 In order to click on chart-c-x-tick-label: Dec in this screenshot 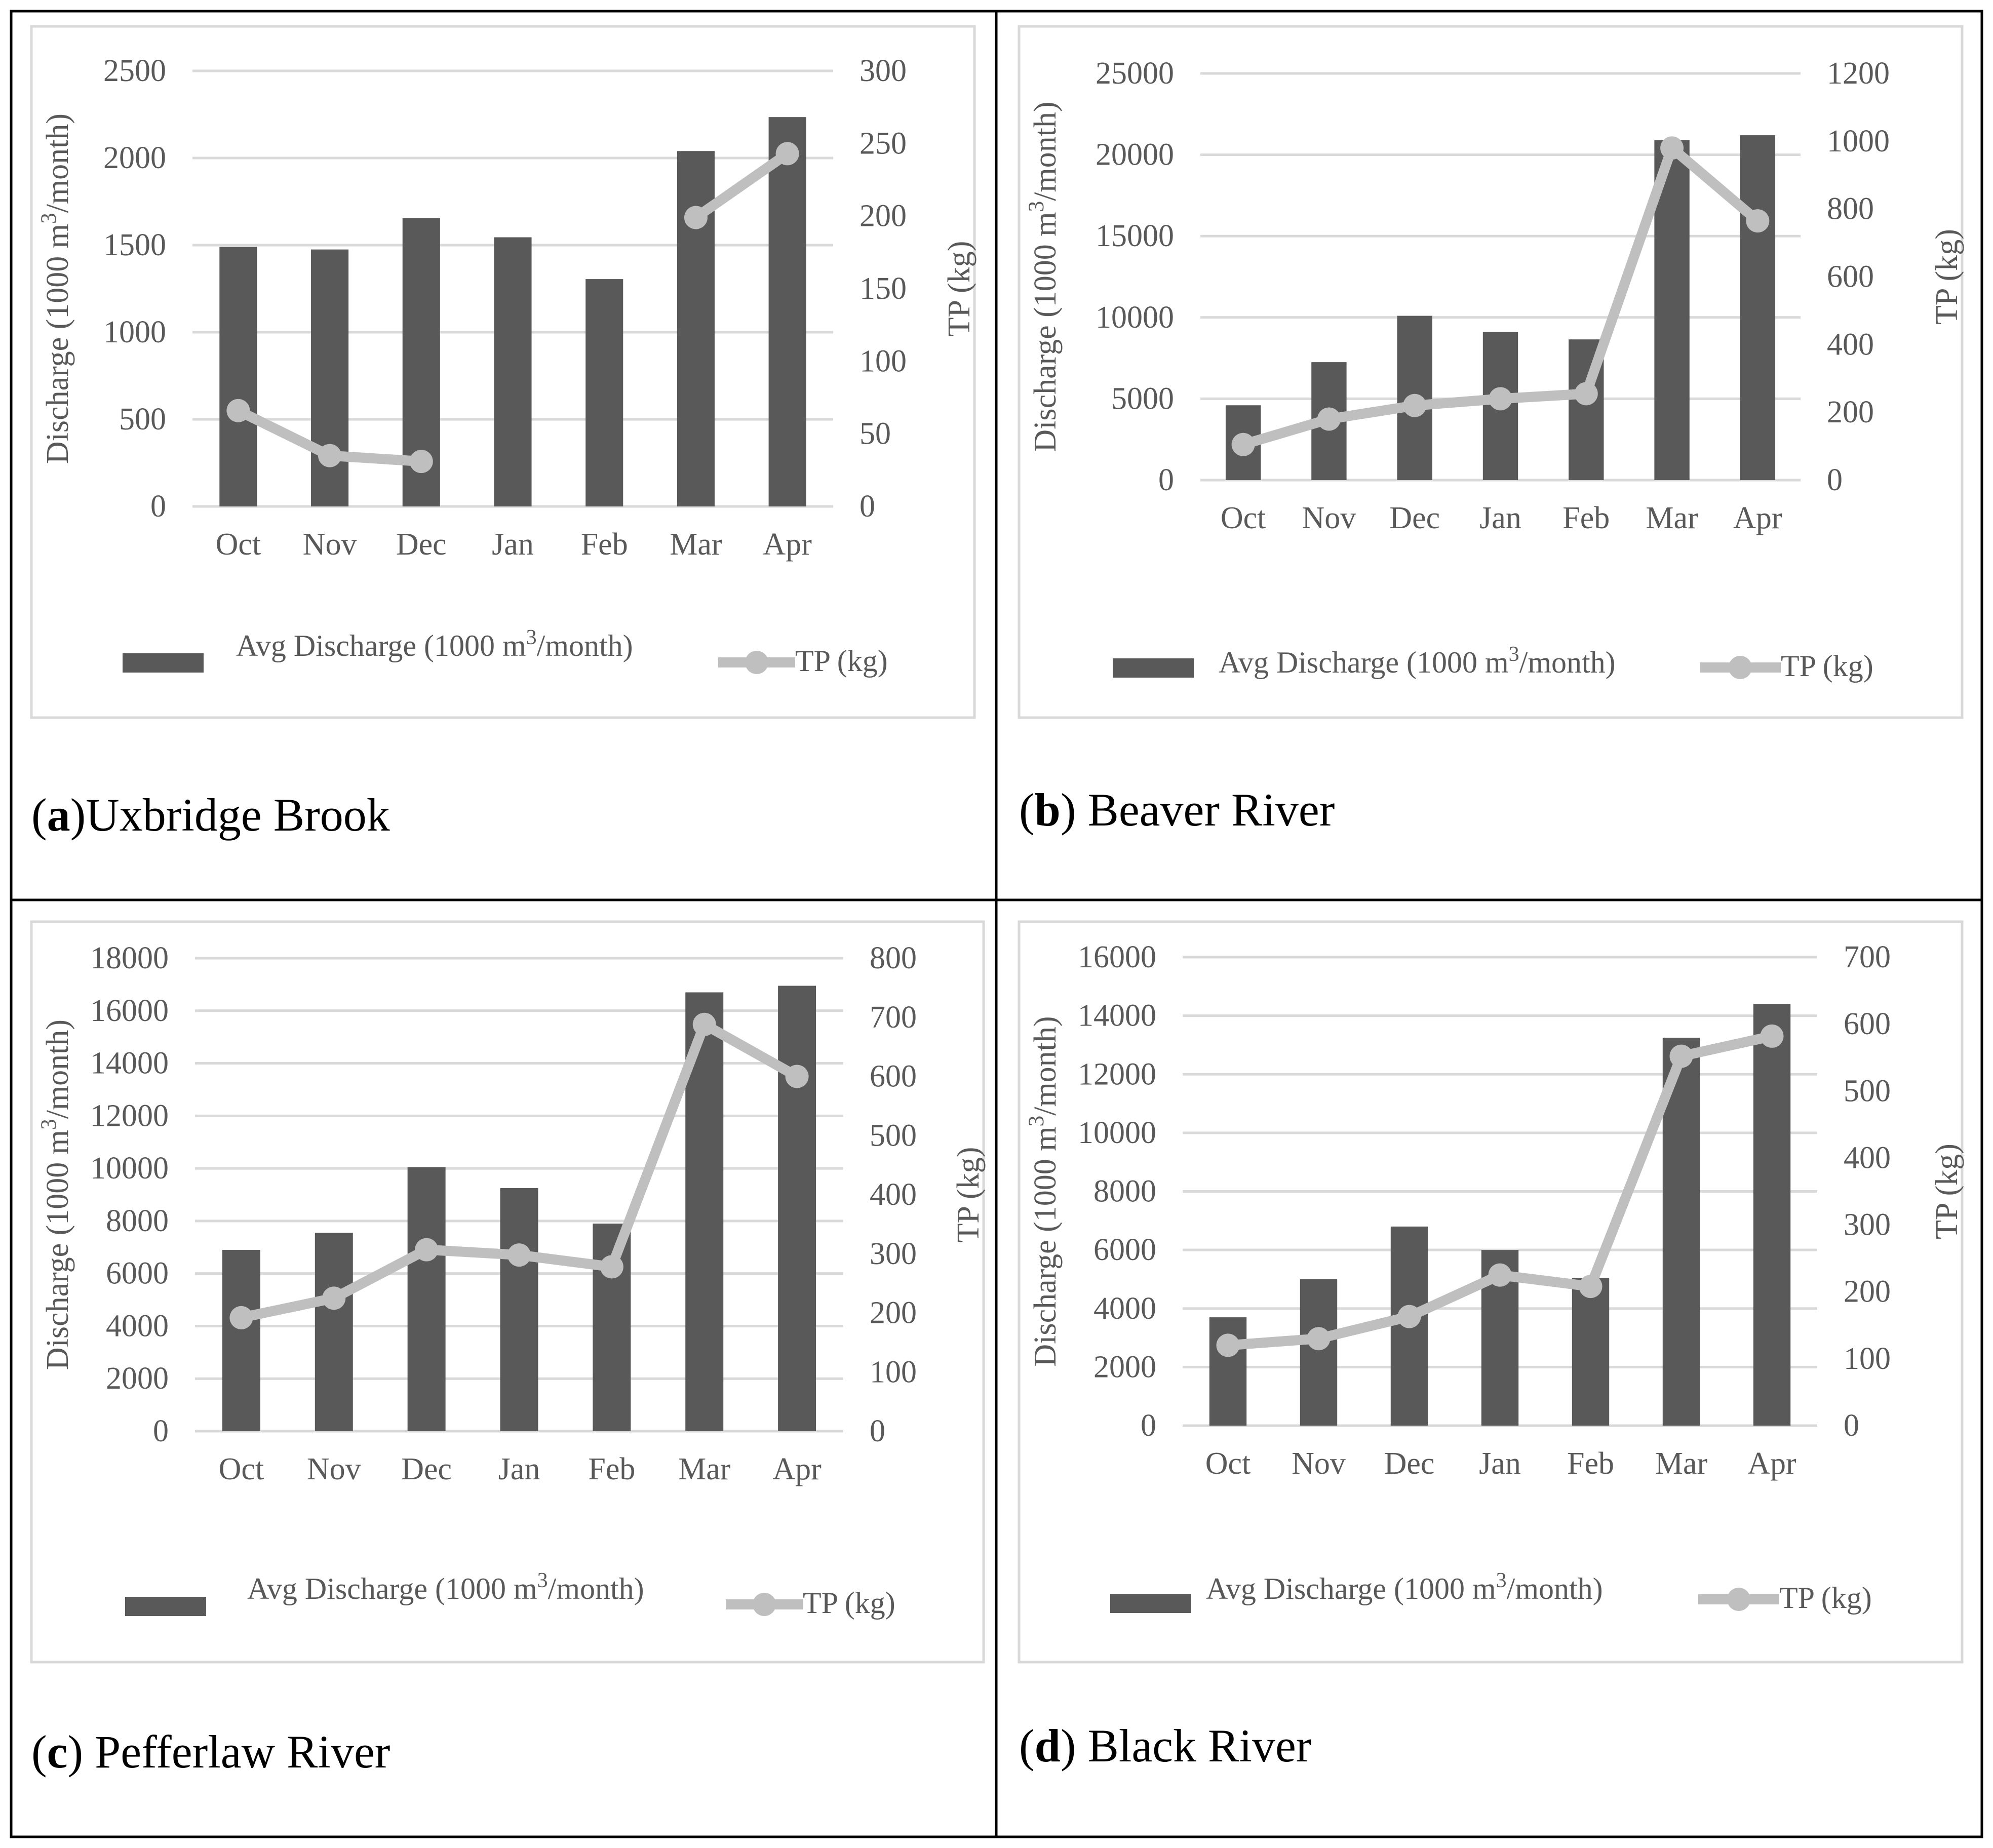, I will do `click(426, 1469)`.